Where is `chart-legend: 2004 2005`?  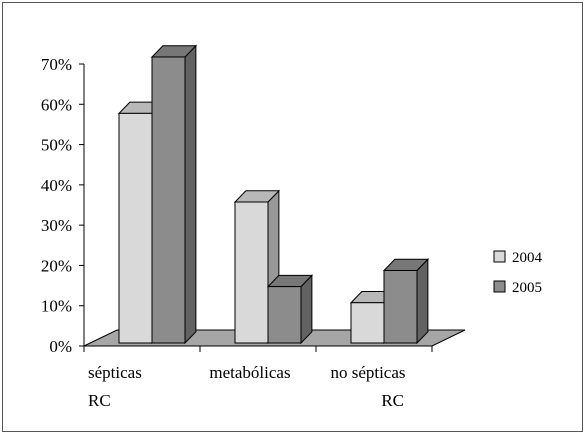 chart-legend: 2004 2005 is located at coordinates (518, 273).